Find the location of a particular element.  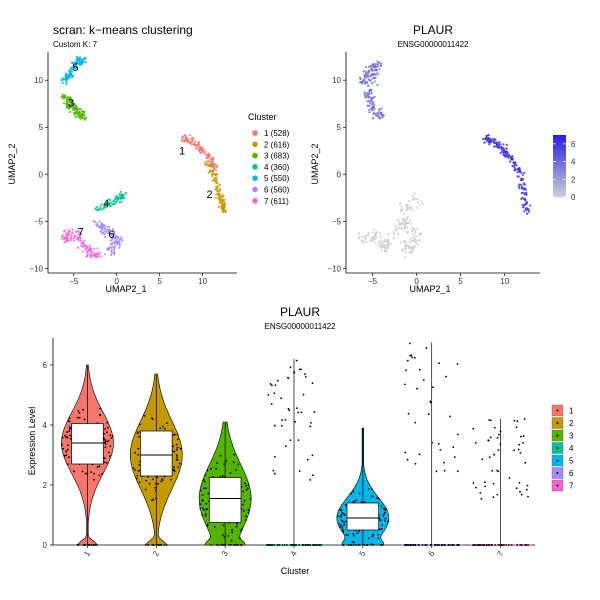

plaur-umap-title: PLAUR is located at coordinates (433, 30).